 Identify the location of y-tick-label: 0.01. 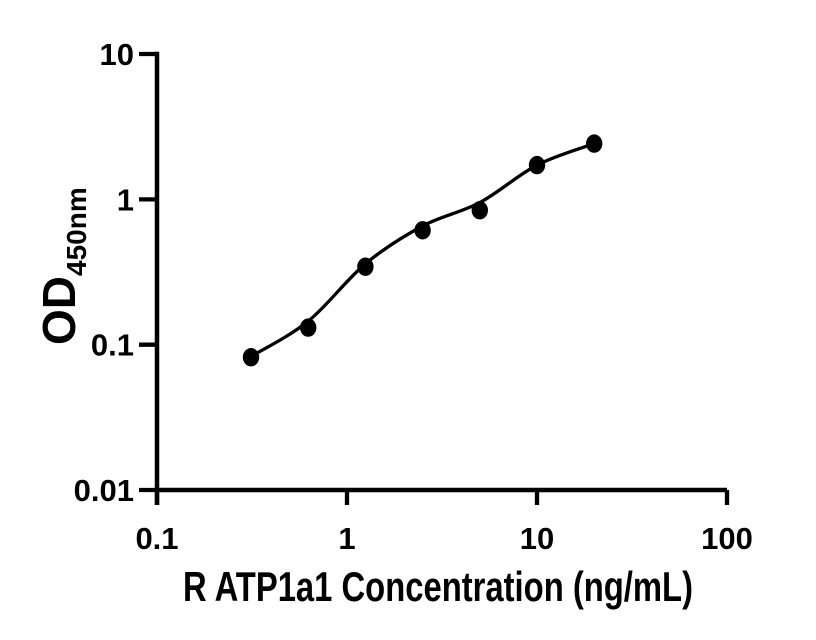
(104, 490).